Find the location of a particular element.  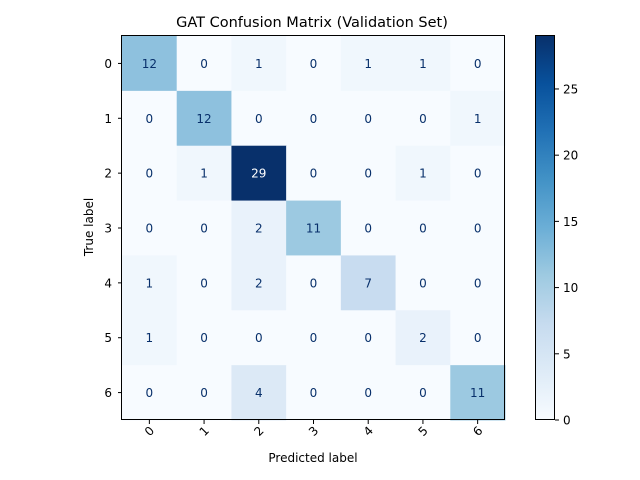

cell-value-label: 29 is located at coordinates (258, 174).